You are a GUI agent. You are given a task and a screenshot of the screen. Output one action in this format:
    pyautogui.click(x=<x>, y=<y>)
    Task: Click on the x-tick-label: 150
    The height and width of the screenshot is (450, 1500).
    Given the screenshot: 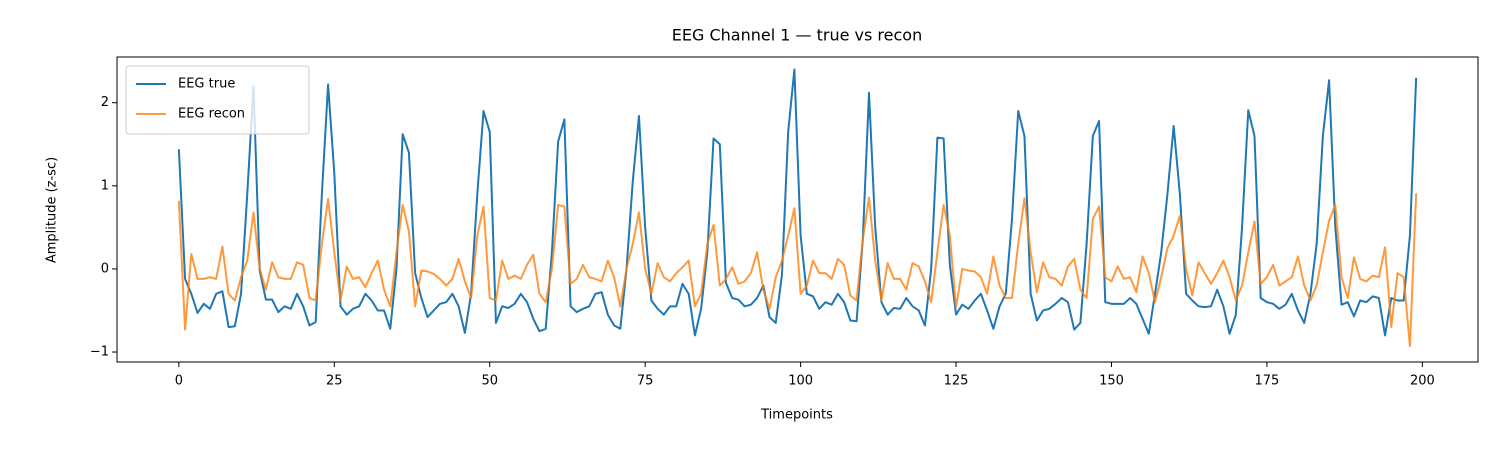 What is the action you would take?
    pyautogui.click(x=1111, y=381)
    